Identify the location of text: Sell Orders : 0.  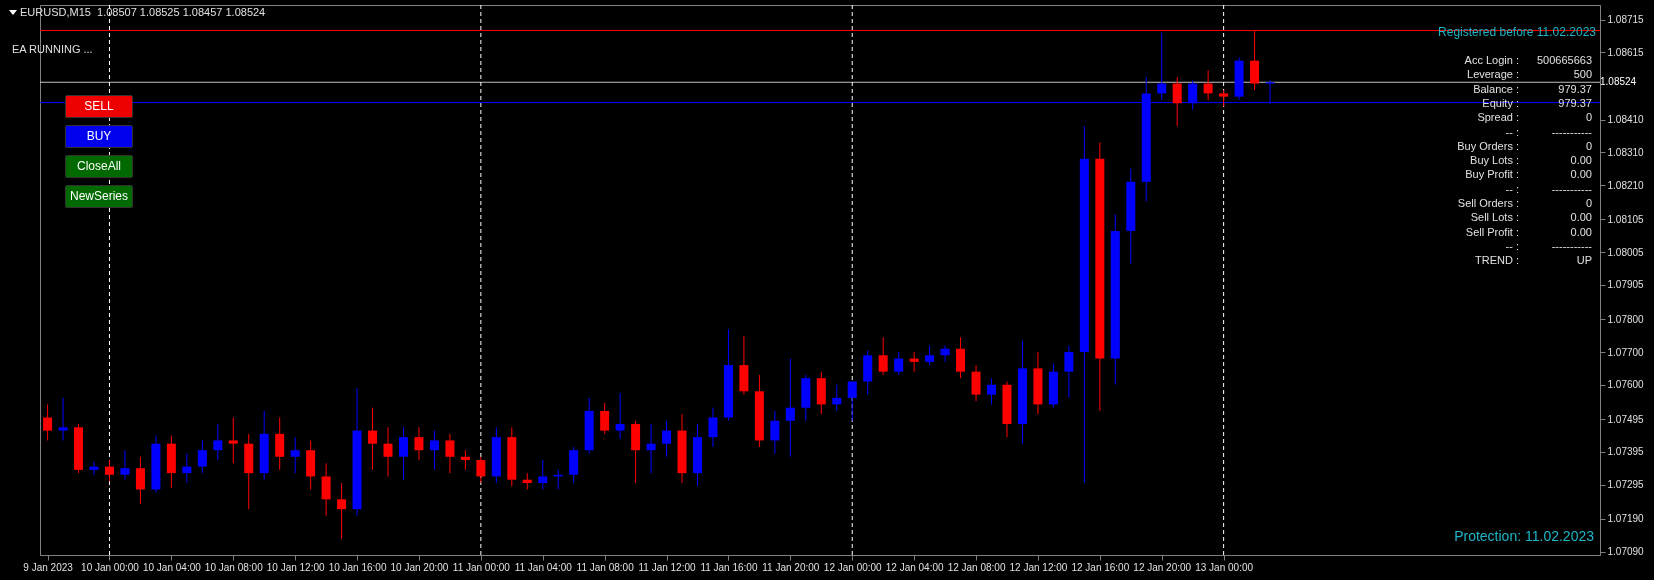
(1524, 203).